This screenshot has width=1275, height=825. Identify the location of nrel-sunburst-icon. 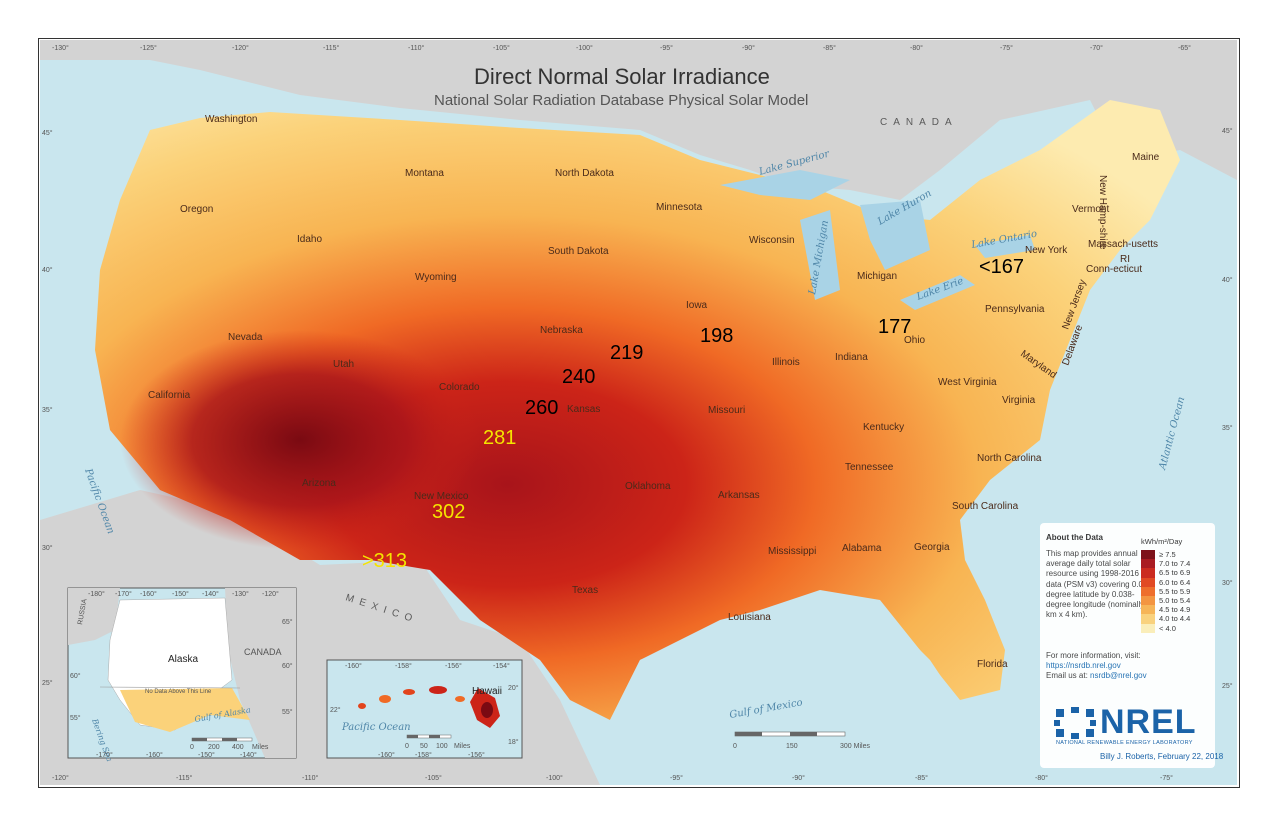
(1075, 722).